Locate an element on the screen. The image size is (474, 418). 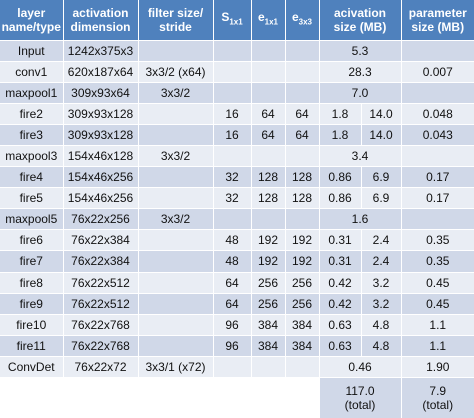
total-parameter-note: (total) is located at coordinates (438, 404).